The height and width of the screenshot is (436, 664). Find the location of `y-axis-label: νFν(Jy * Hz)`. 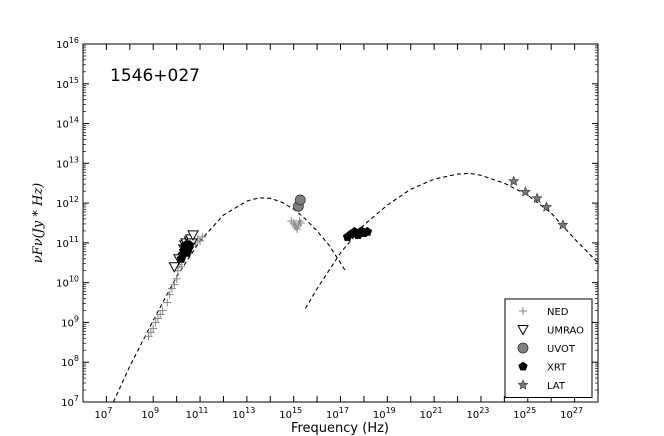

y-axis-label: νFν(Jy * Hz) is located at coordinates (38, 223).